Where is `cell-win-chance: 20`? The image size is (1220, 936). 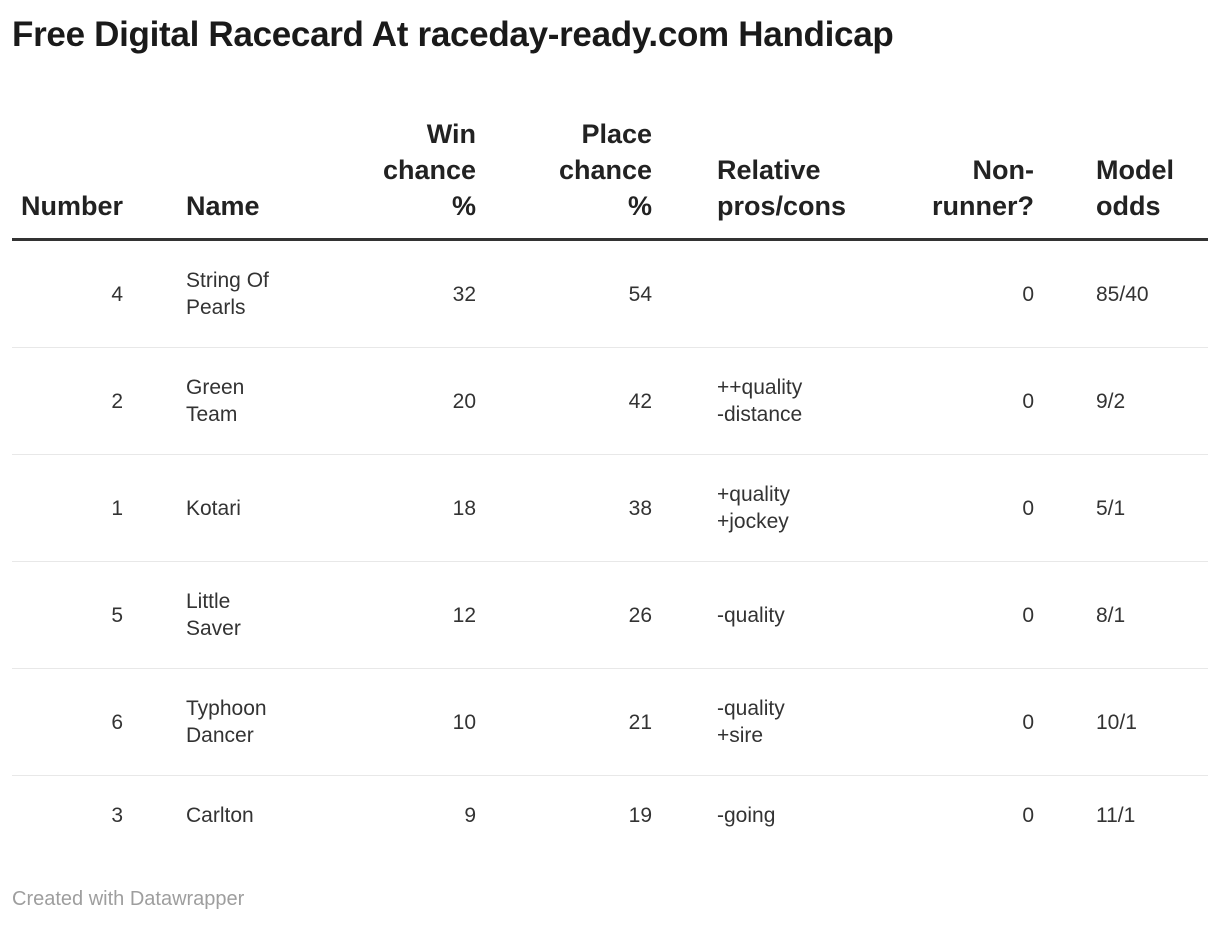
cell-win-chance: 20 is located at coordinates (416, 401).